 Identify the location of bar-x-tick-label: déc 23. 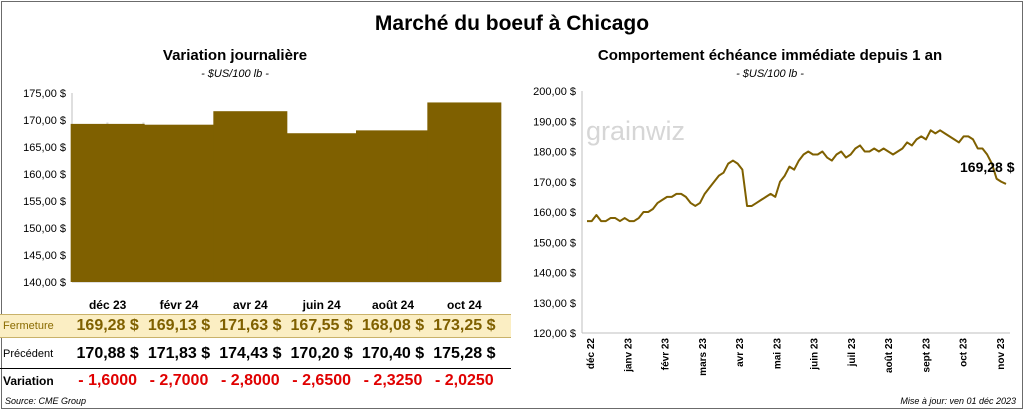
(107, 305).